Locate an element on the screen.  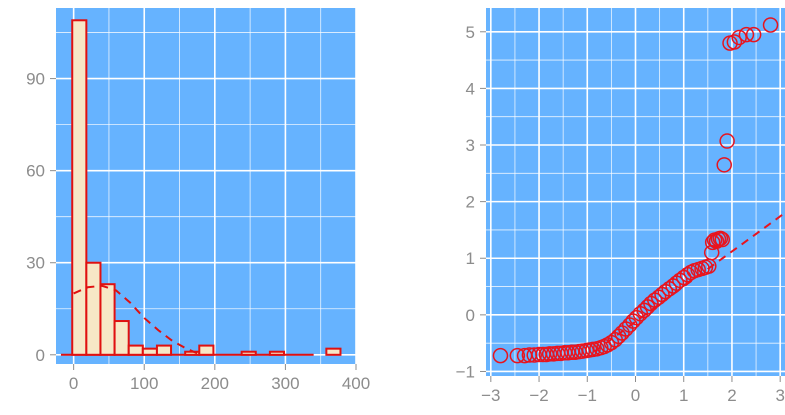
y-tick-label: 3 is located at coordinates (470, 145).